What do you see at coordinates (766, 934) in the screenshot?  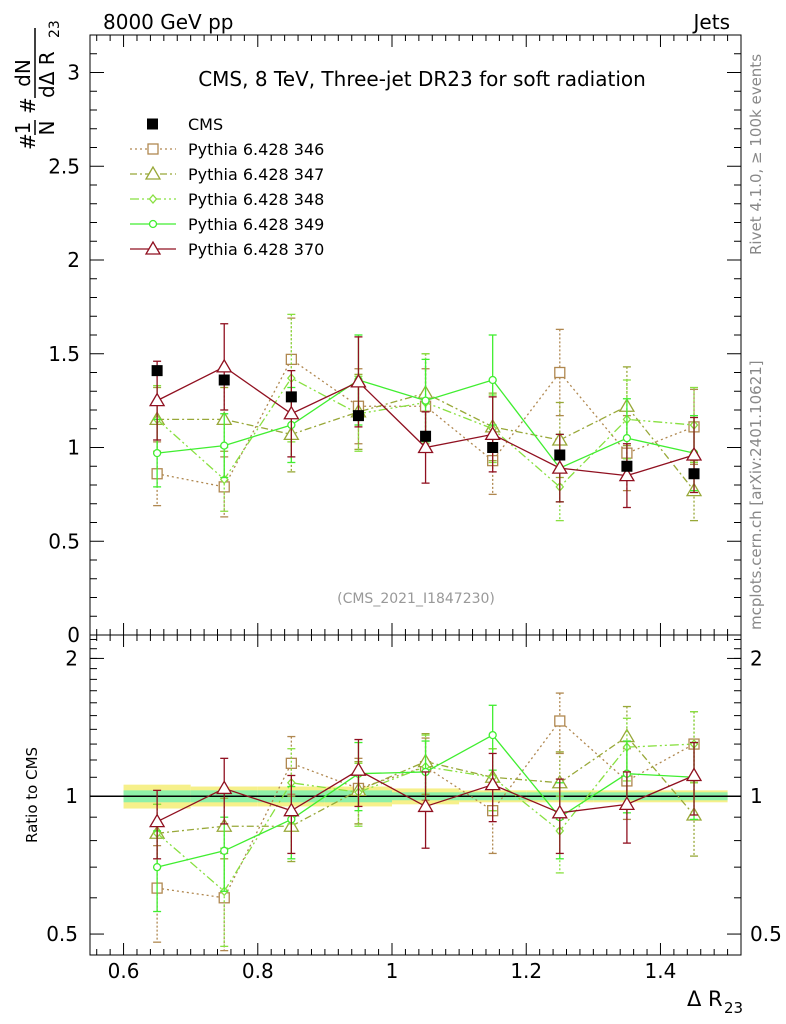 I see `ratio-y-tick-label-right: 0.5` at bounding box center [766, 934].